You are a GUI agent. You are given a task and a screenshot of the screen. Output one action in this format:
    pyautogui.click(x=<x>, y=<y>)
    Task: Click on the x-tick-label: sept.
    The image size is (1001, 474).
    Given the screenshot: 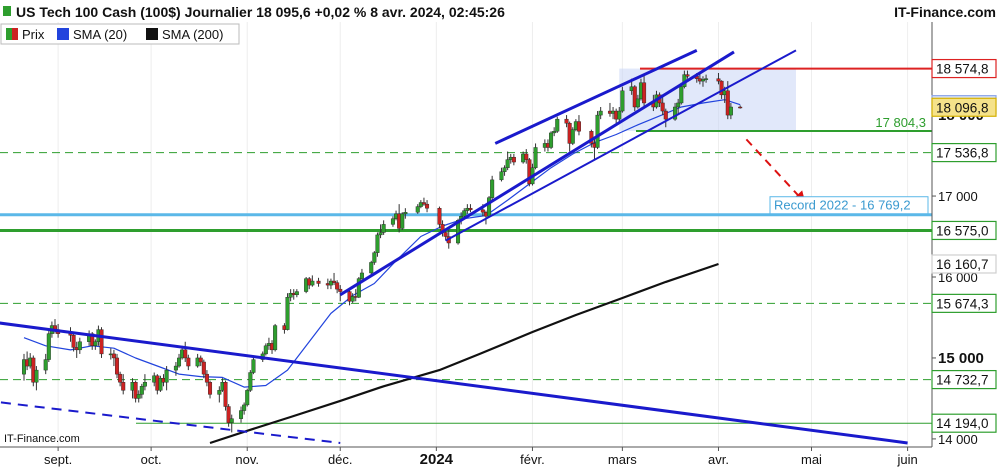 What is the action you would take?
    pyautogui.click(x=58, y=459)
    